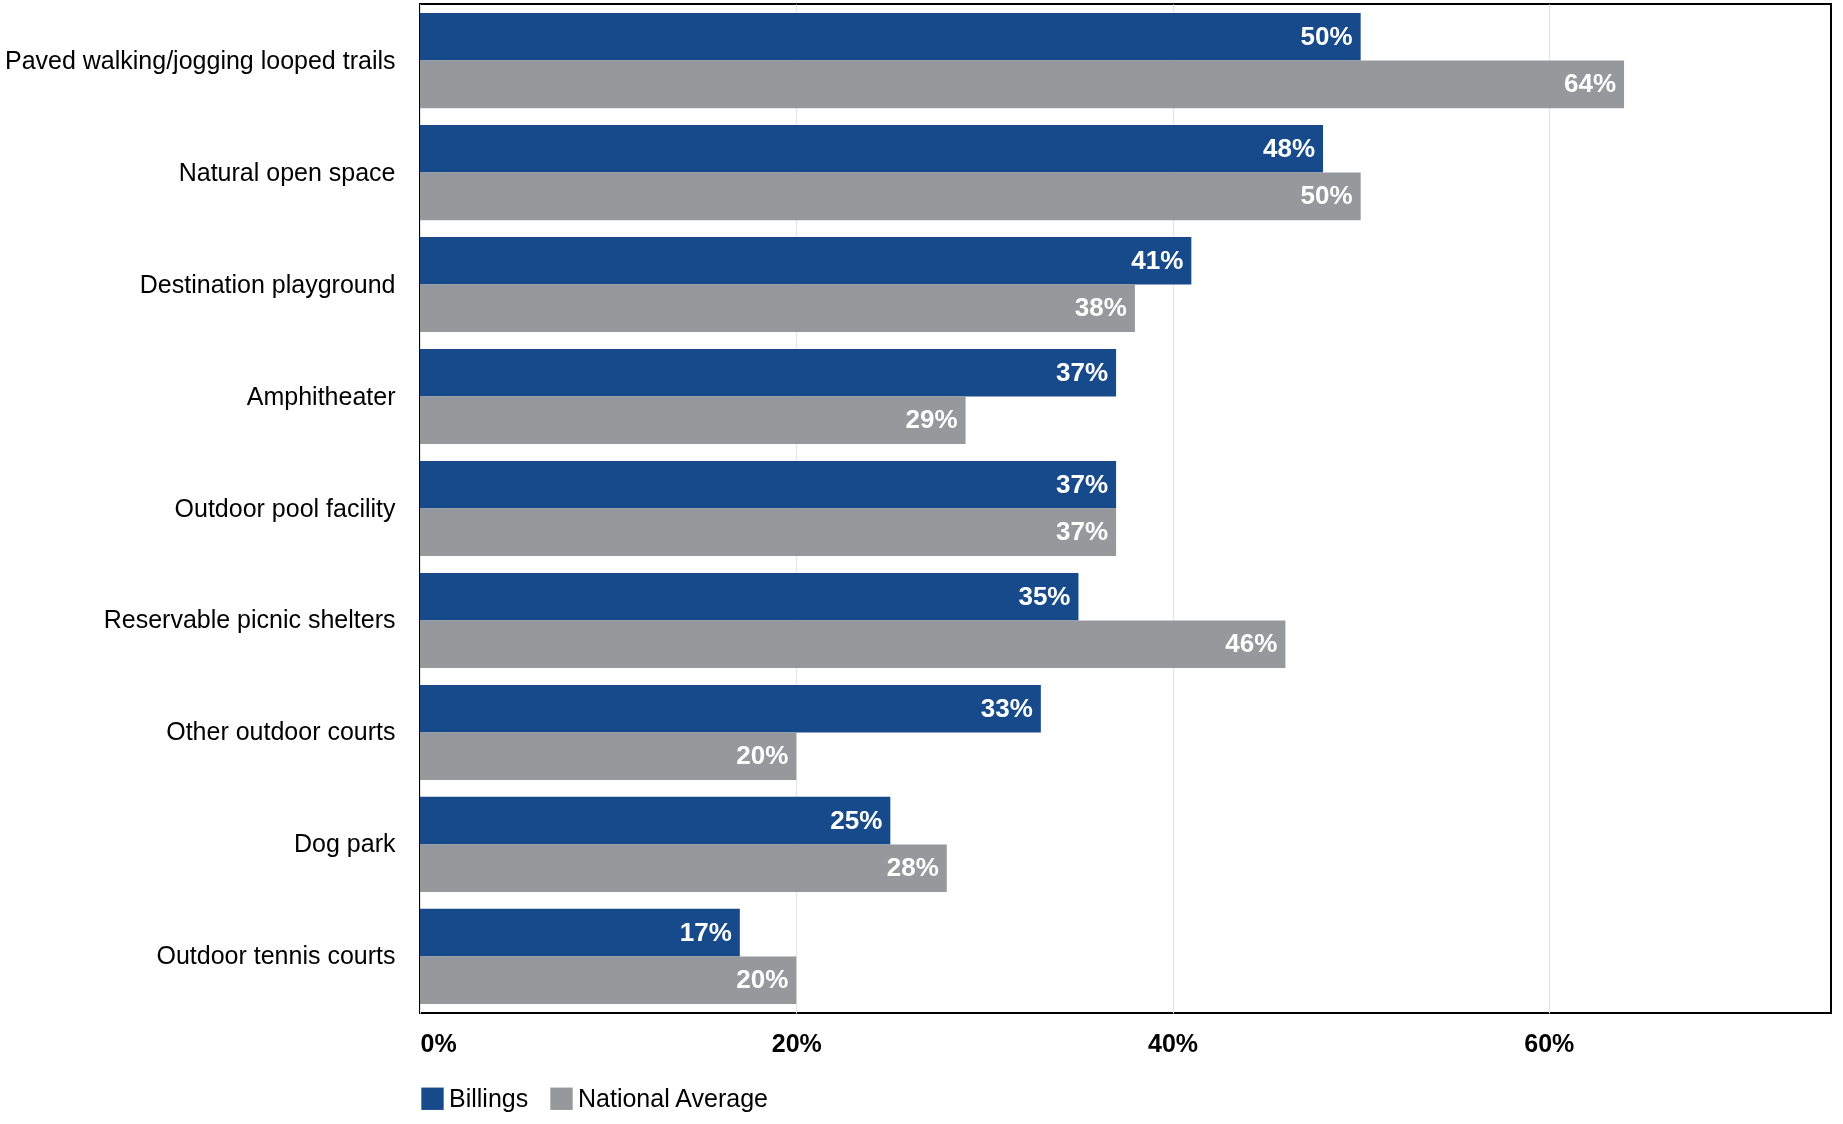 Image resolution: width=1843 pixels, height=1124 pixels. I want to click on y-tick-label: Outdoor pool facility, so click(285, 507).